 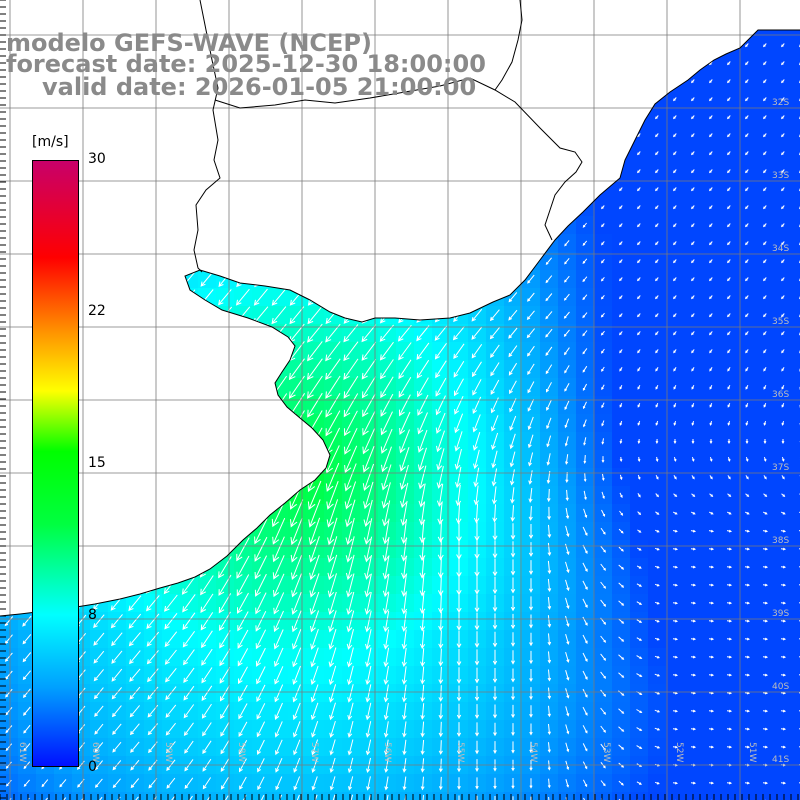 What do you see at coordinates (780, 103) in the screenshot?
I see `latitude-label: 32S` at bounding box center [780, 103].